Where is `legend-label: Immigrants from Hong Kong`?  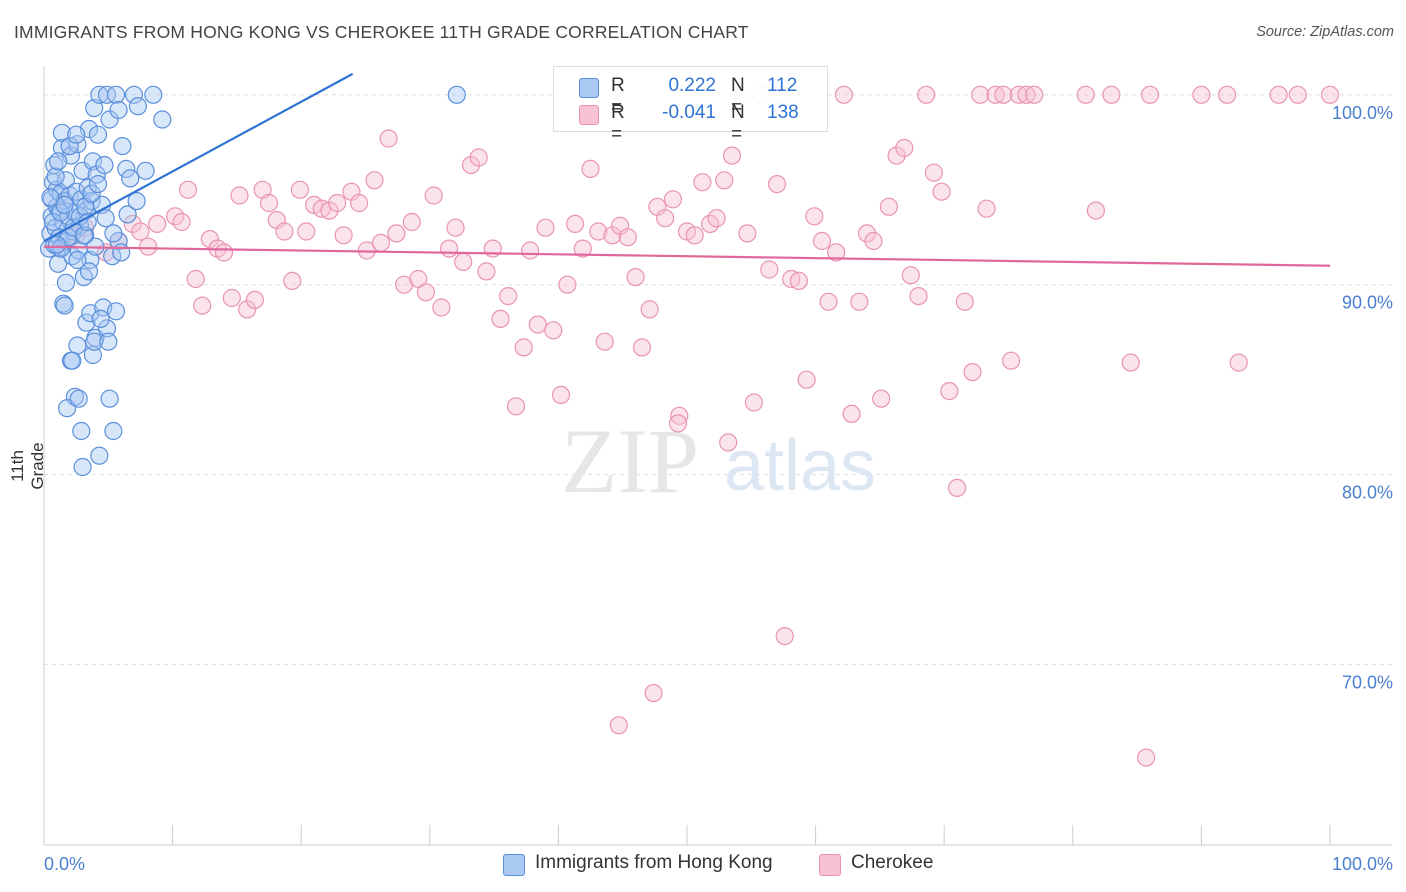 legend-label: Immigrants from Hong Kong is located at coordinates (654, 862).